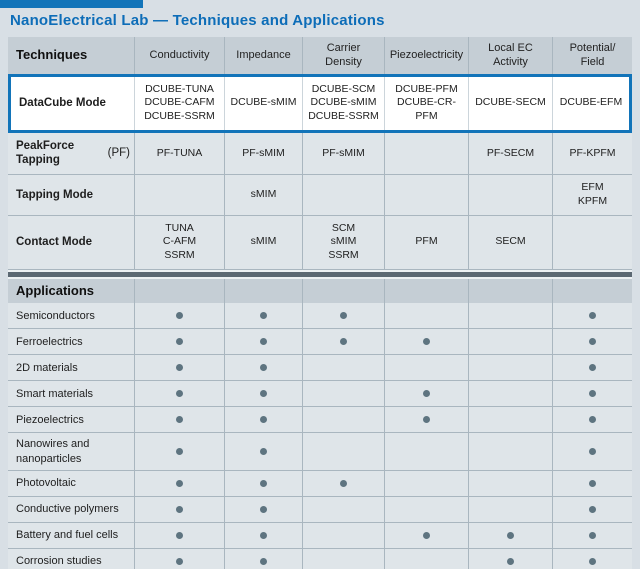  Describe the element at coordinates (343, 195) in the screenshot. I see `technique-cell-carrier-density` at that location.